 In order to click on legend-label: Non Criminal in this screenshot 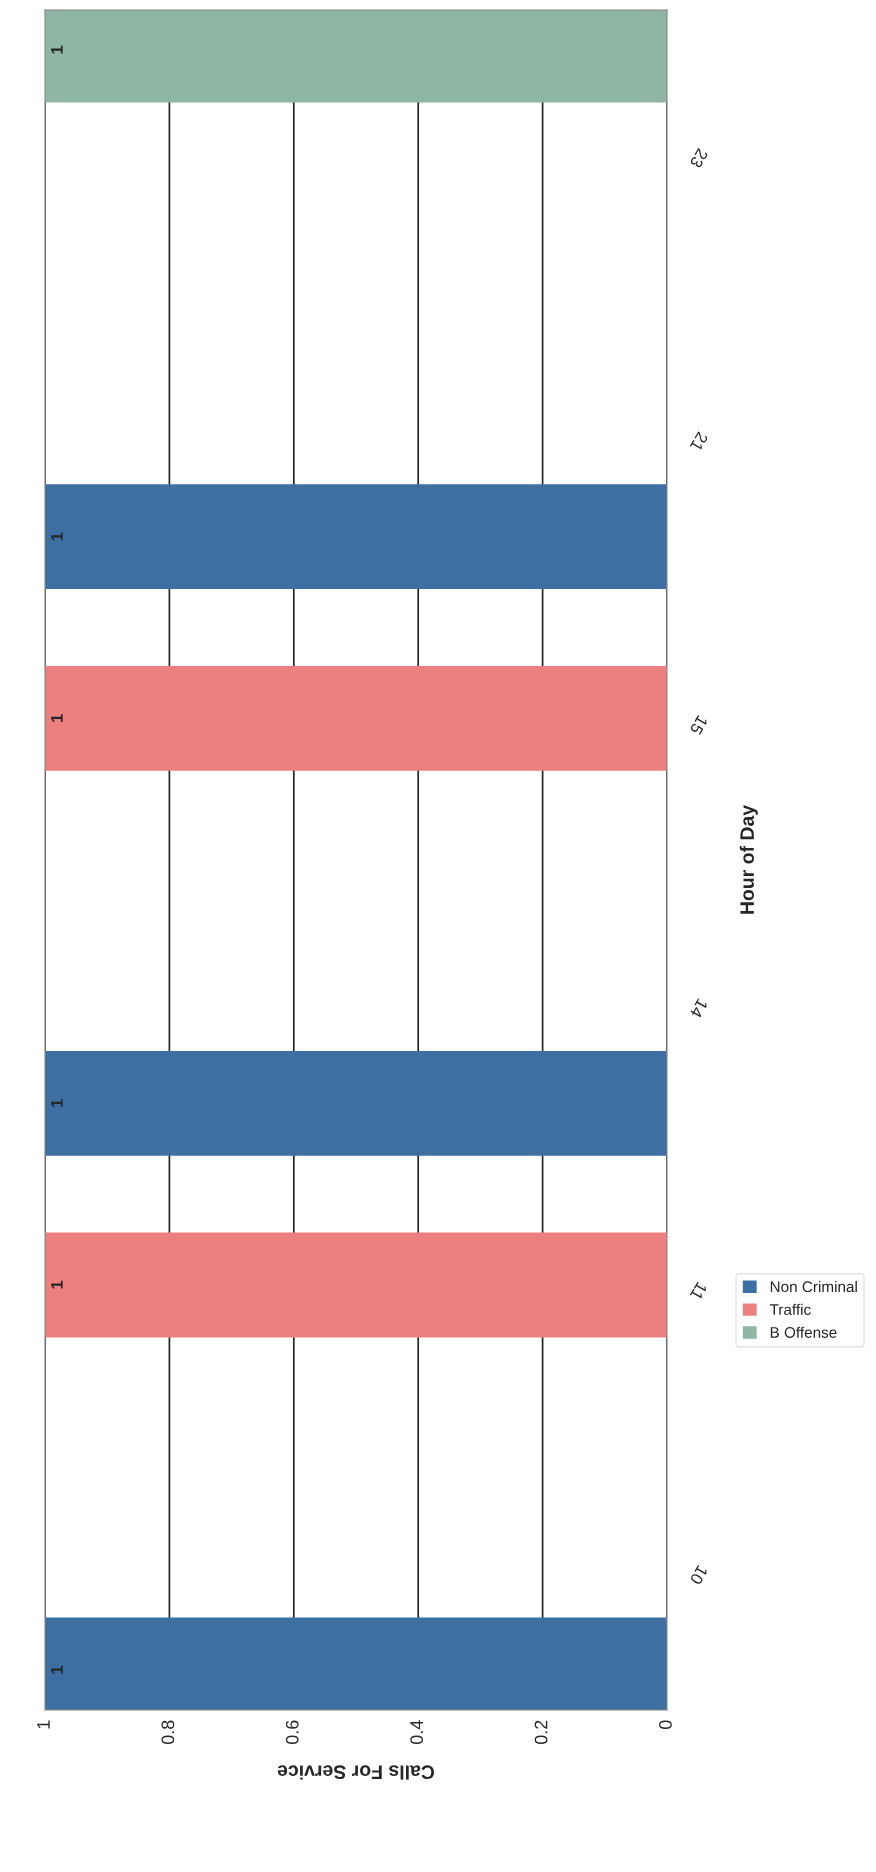, I will do `click(813, 1286)`.